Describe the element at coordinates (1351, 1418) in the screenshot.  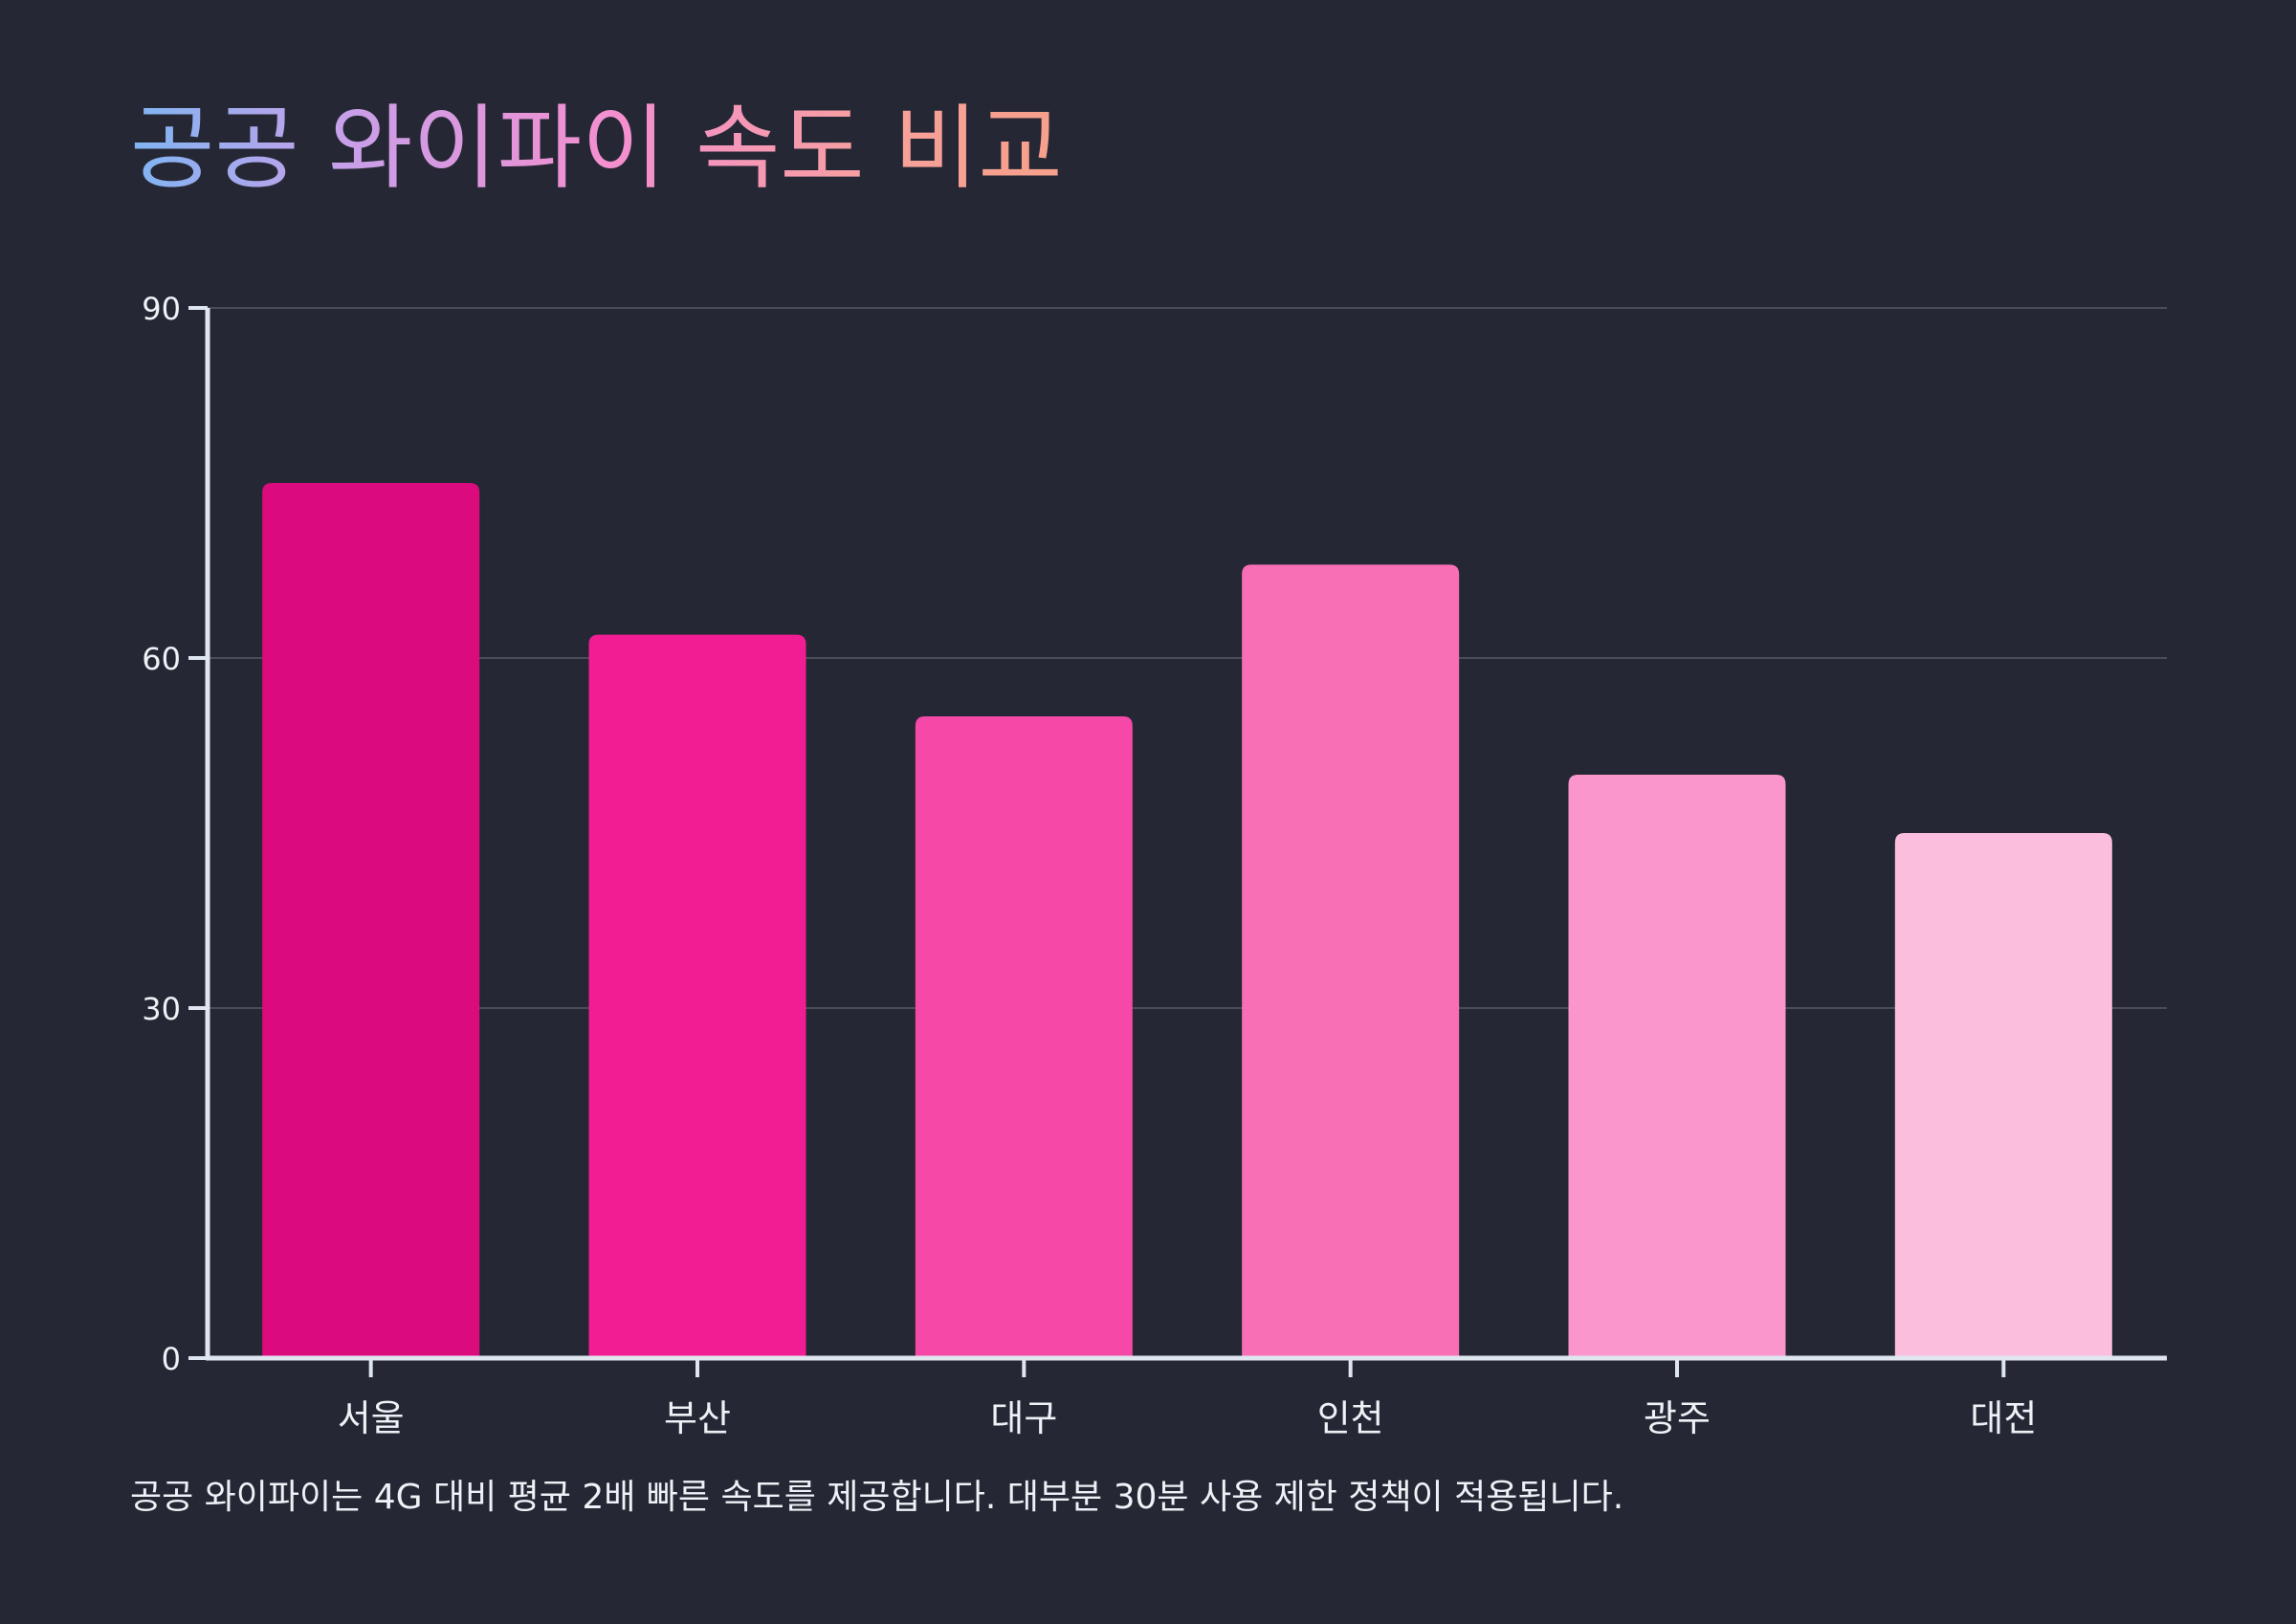
I see `x-tick-label: 인천` at that location.